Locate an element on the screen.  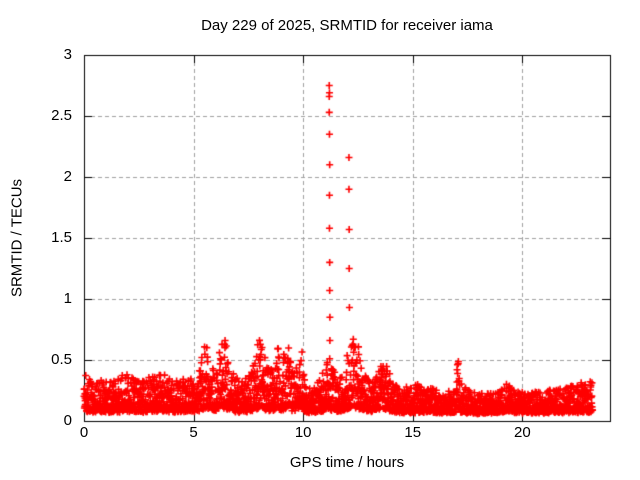
x-tick-label: 10 is located at coordinates (303, 432).